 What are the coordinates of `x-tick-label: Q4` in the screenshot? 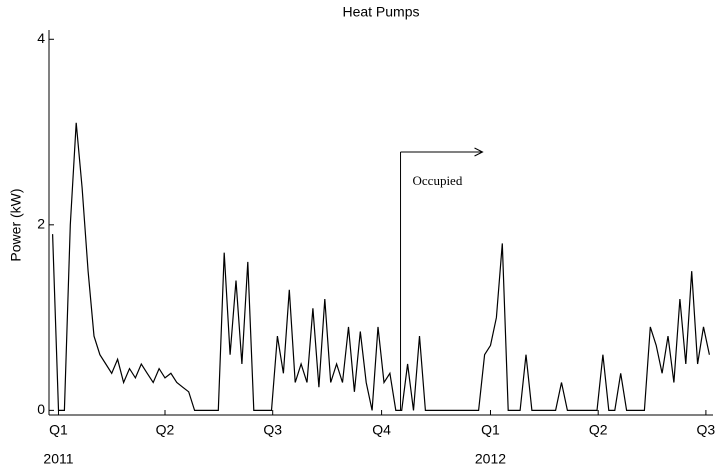 It's located at (381, 430).